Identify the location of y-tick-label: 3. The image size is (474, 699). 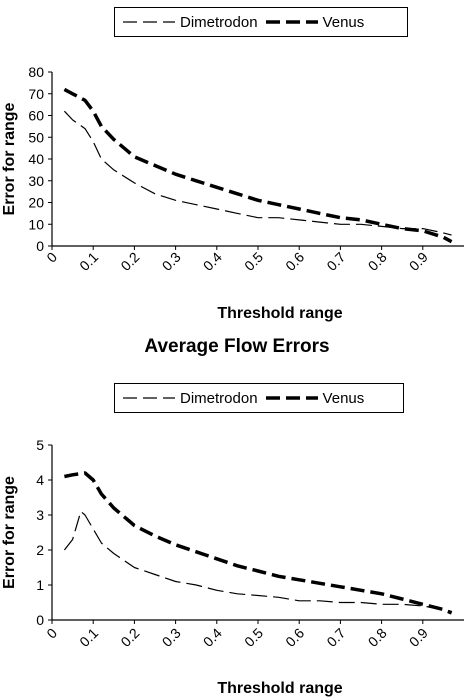
(40, 515).